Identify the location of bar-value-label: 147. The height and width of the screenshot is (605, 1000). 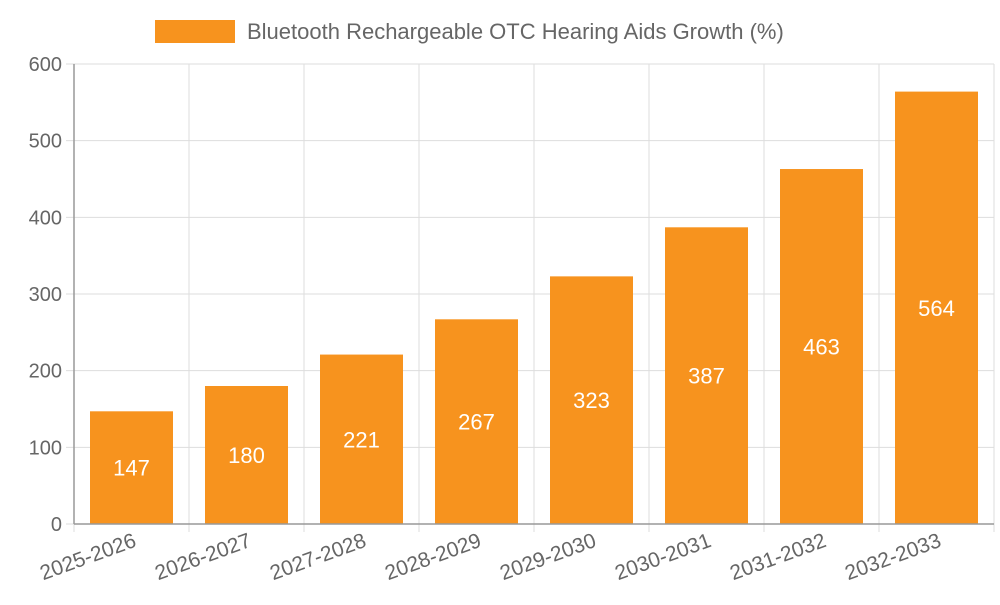
(131, 468).